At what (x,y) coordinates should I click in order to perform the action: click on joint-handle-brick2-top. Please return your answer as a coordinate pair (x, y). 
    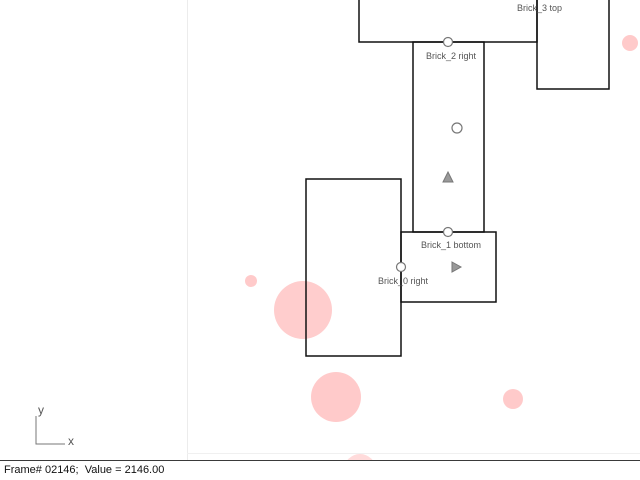
    Looking at the image, I should click on (448, 42).